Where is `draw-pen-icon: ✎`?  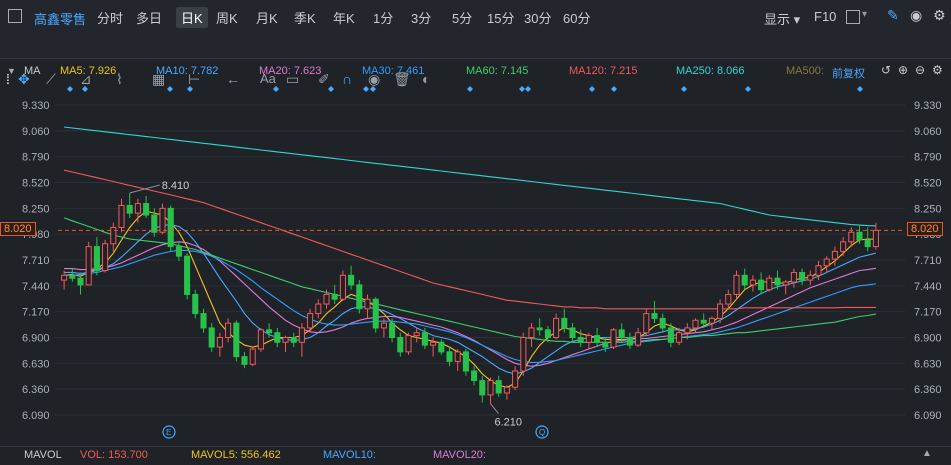
draw-pen-icon: ✎ is located at coordinates (893, 15).